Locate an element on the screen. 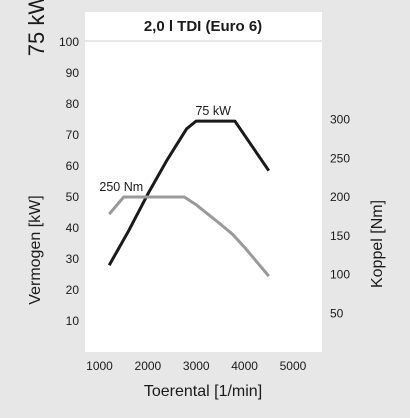 Image resolution: width=410 pixels, height=418 pixels. y-left-tick-label: 40 is located at coordinates (73, 228).